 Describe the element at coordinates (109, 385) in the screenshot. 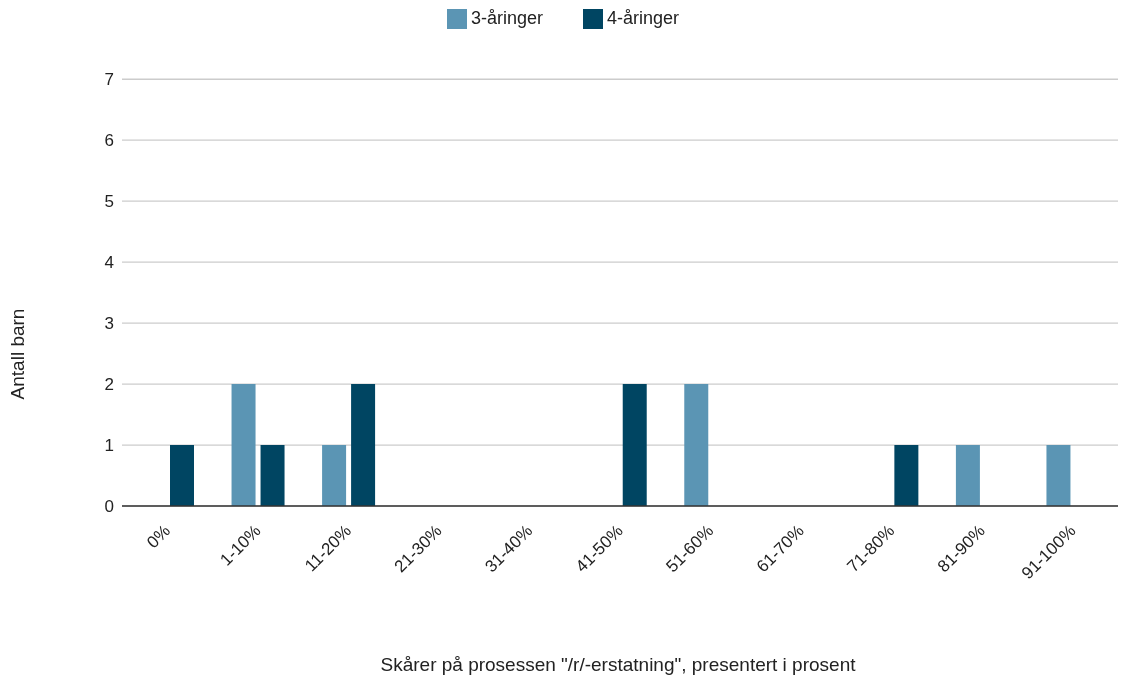

I see `y-tick-label: 2` at that location.